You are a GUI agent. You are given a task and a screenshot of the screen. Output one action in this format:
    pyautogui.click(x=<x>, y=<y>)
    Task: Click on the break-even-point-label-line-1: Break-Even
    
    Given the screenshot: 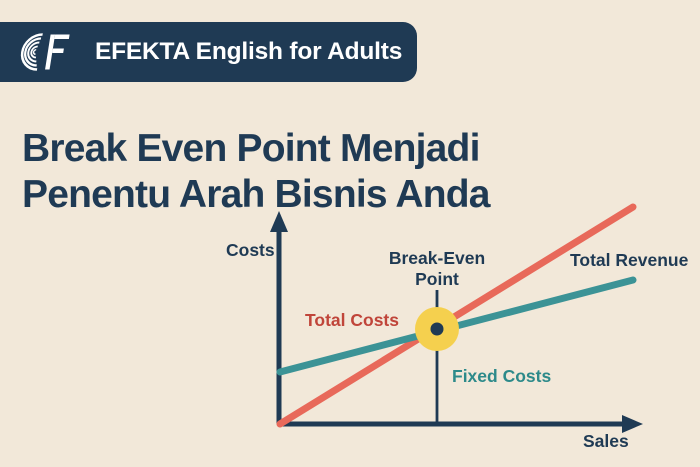 What is the action you would take?
    pyautogui.click(x=437, y=258)
    